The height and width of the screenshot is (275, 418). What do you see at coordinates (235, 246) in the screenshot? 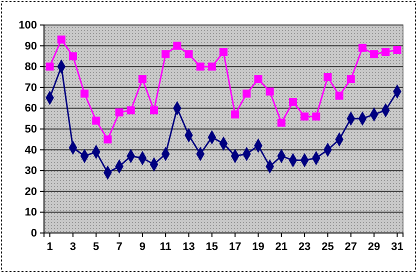
I see `x-tick-label: 17` at bounding box center [235, 246].